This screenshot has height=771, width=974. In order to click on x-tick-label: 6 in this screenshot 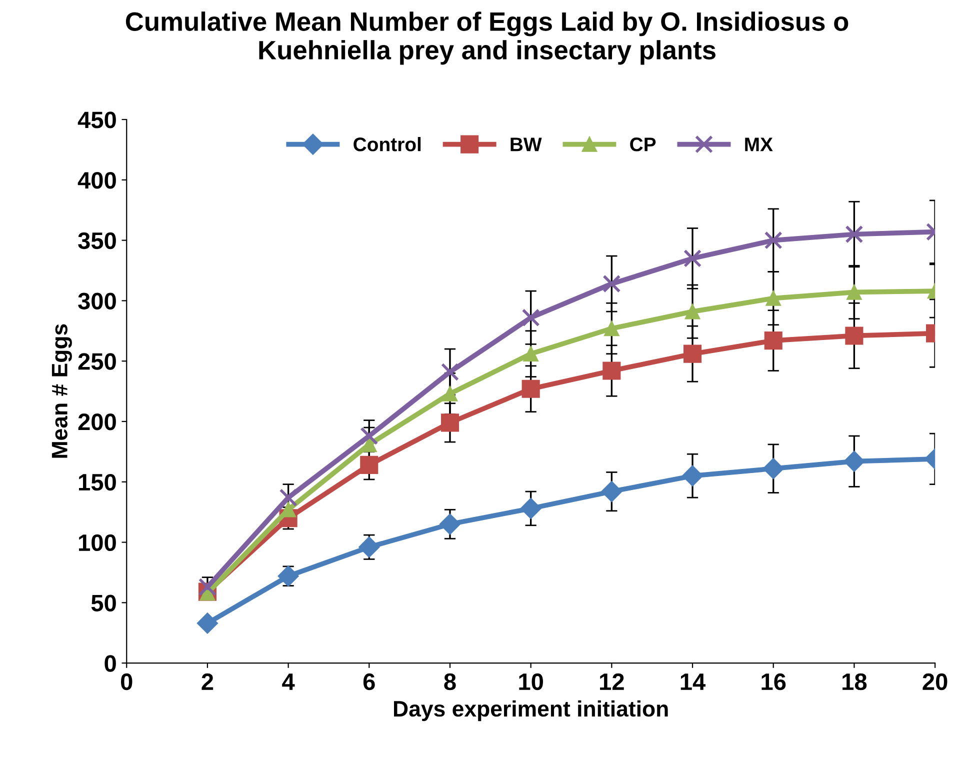, I will do `click(369, 681)`.